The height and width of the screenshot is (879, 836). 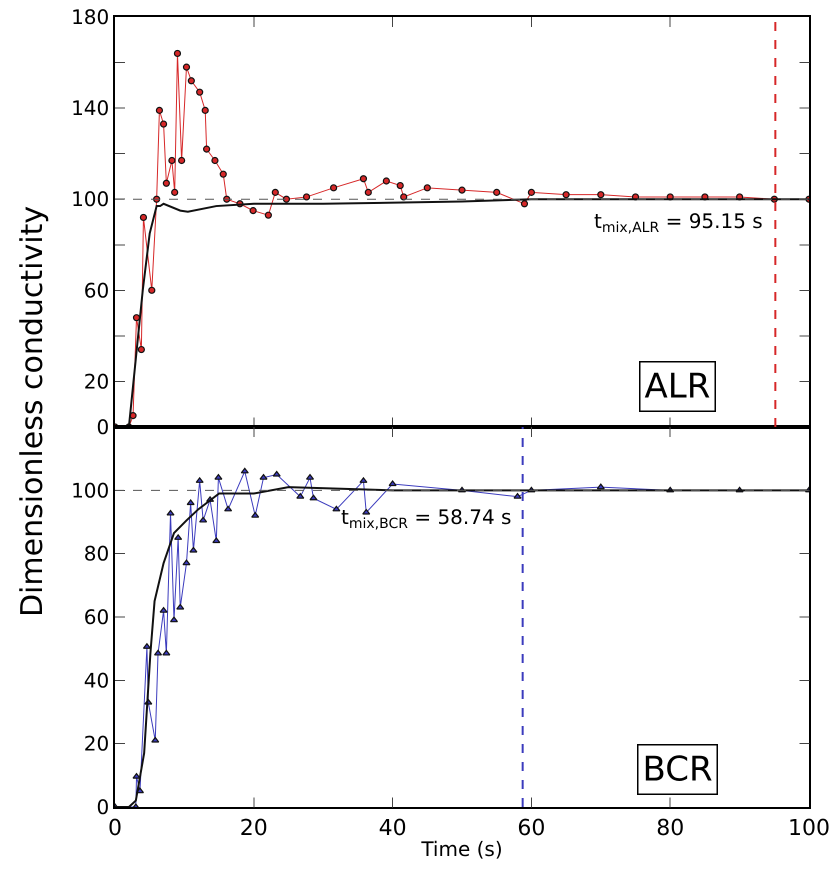 What do you see at coordinates (531, 829) in the screenshot?
I see `x-tick-label: 60` at bounding box center [531, 829].